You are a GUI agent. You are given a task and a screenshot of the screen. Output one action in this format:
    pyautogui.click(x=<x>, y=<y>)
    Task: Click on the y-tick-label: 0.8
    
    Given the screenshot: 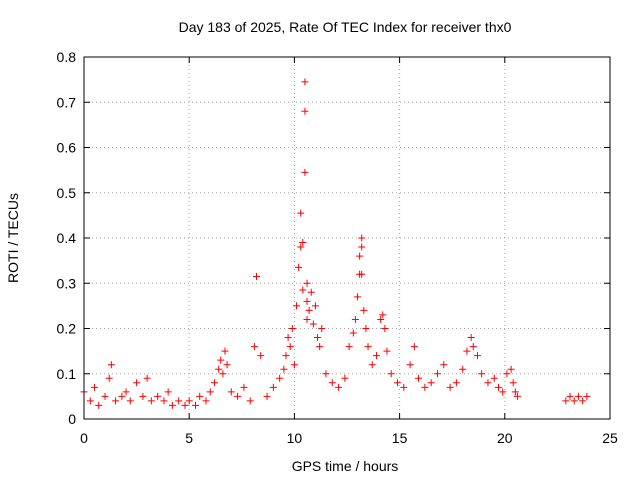 What is the action you would take?
    pyautogui.click(x=67, y=57)
    